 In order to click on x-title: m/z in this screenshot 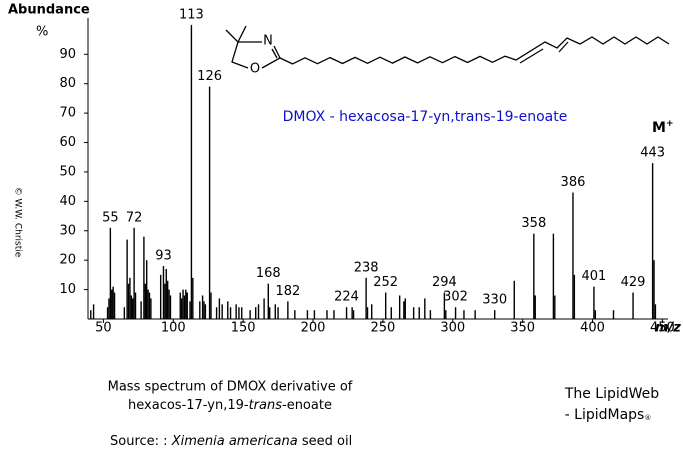, I will do `click(668, 328)`.